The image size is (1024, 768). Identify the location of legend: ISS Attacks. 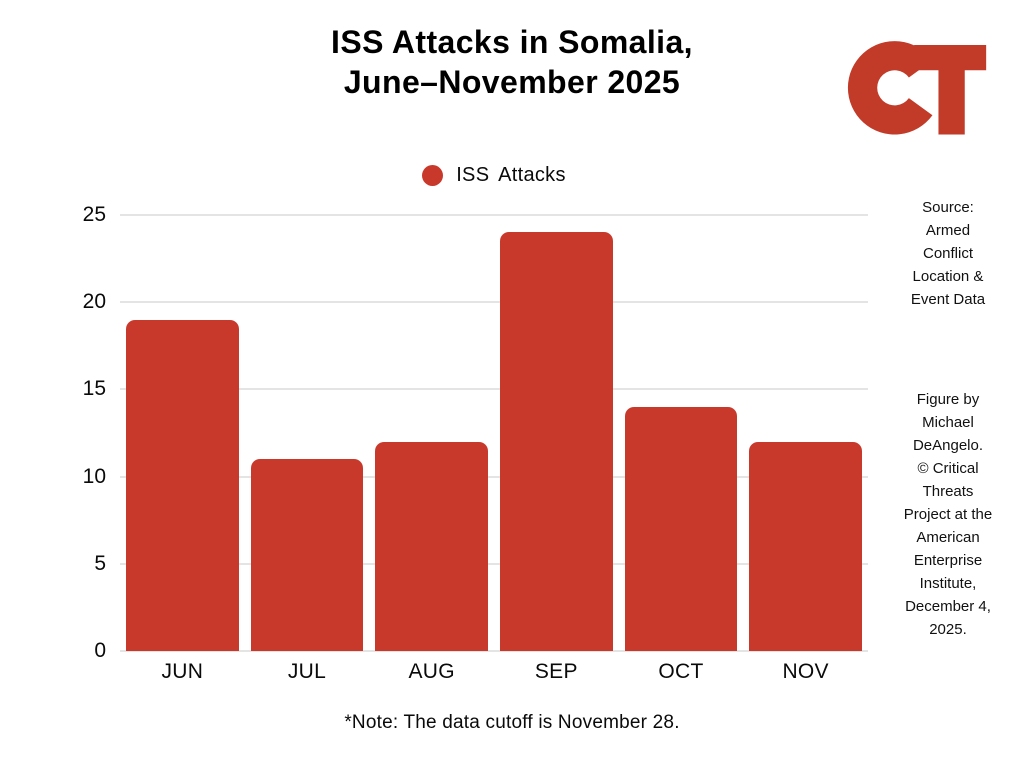
(494, 175).